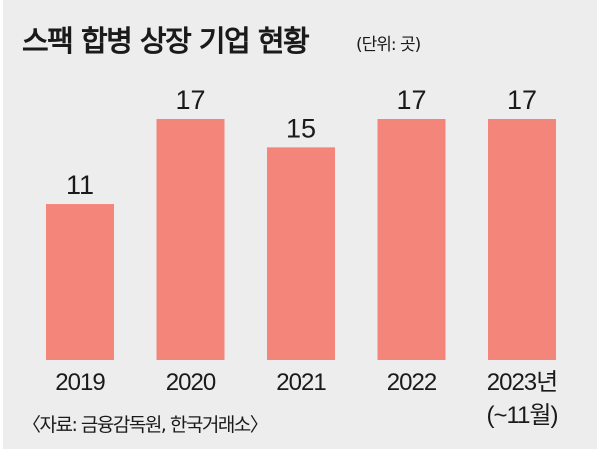 The height and width of the screenshot is (453, 600). Describe the element at coordinates (388, 45) in the screenshot. I see `chart-unit: (단위: 곳)` at that location.